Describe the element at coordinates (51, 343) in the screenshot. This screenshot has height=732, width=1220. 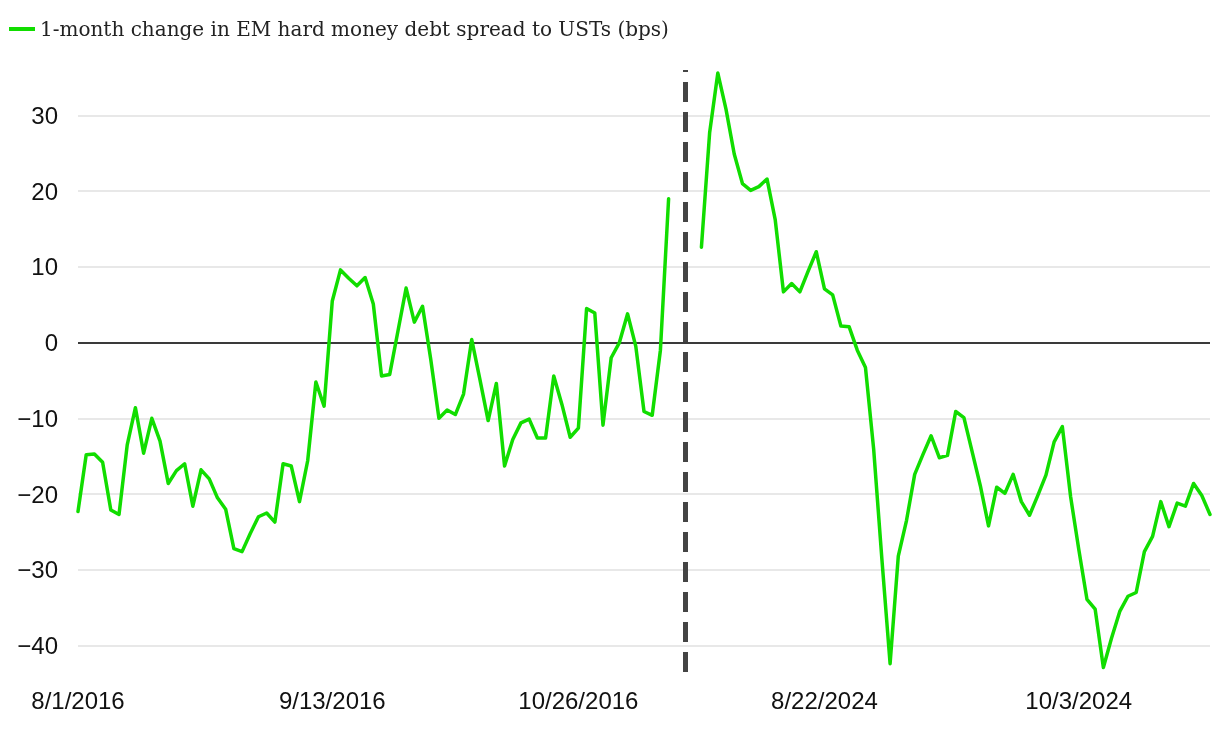
I see `y-tick-label: 0` at that location.